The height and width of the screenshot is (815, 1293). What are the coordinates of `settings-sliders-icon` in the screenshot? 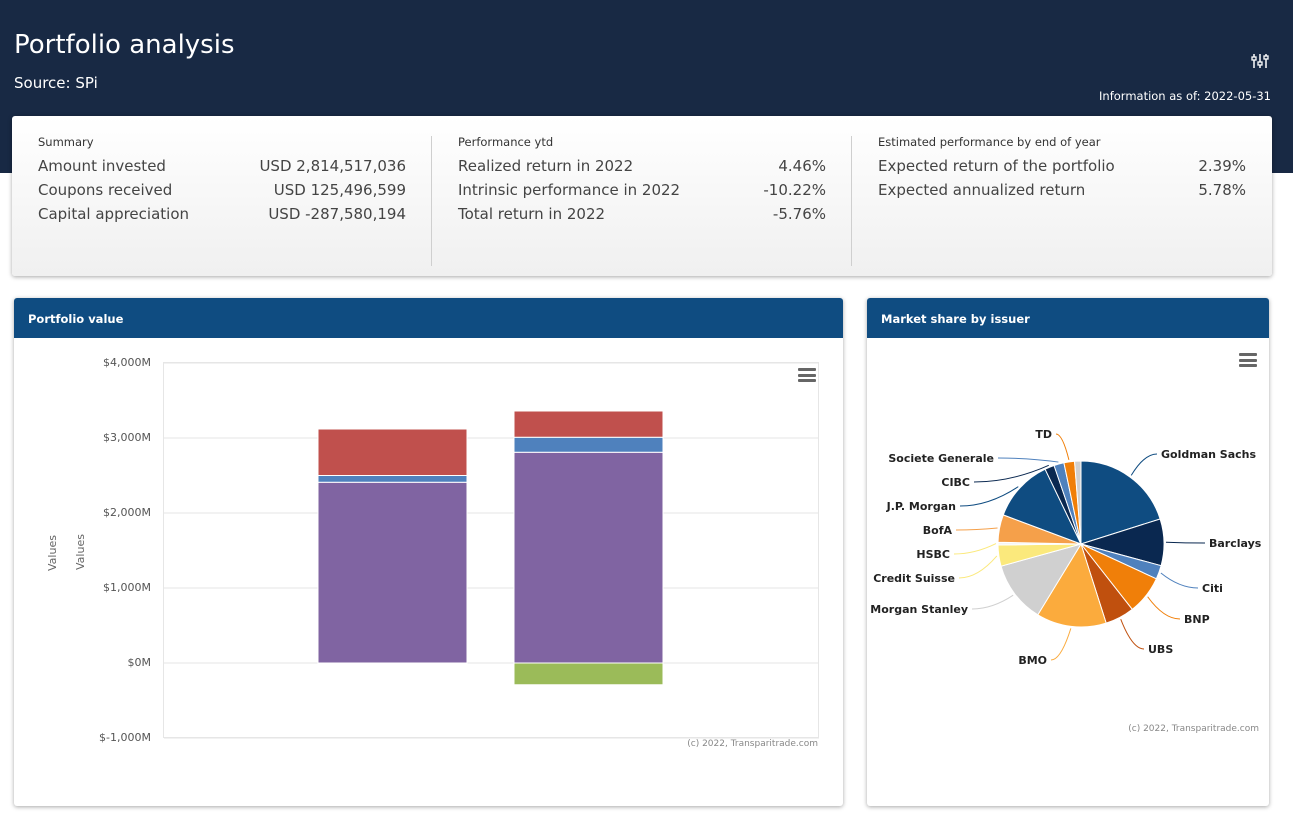 It's located at (1260, 61).